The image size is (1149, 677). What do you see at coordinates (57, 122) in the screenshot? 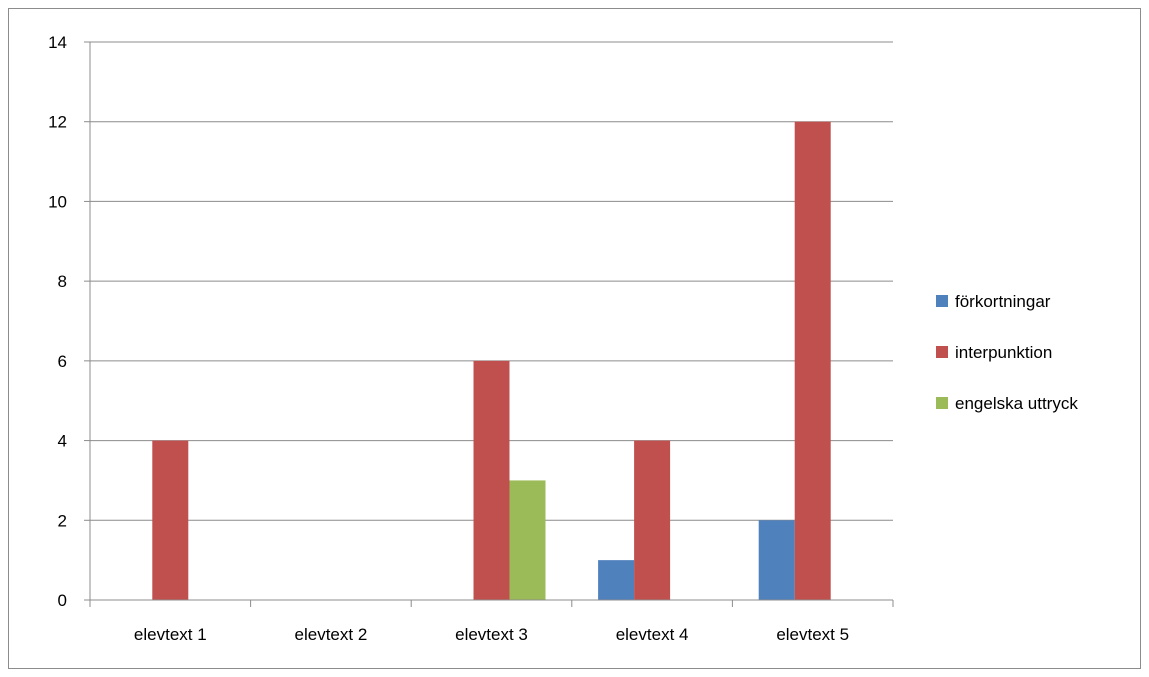
I see `y-tick-label: 12` at bounding box center [57, 122].